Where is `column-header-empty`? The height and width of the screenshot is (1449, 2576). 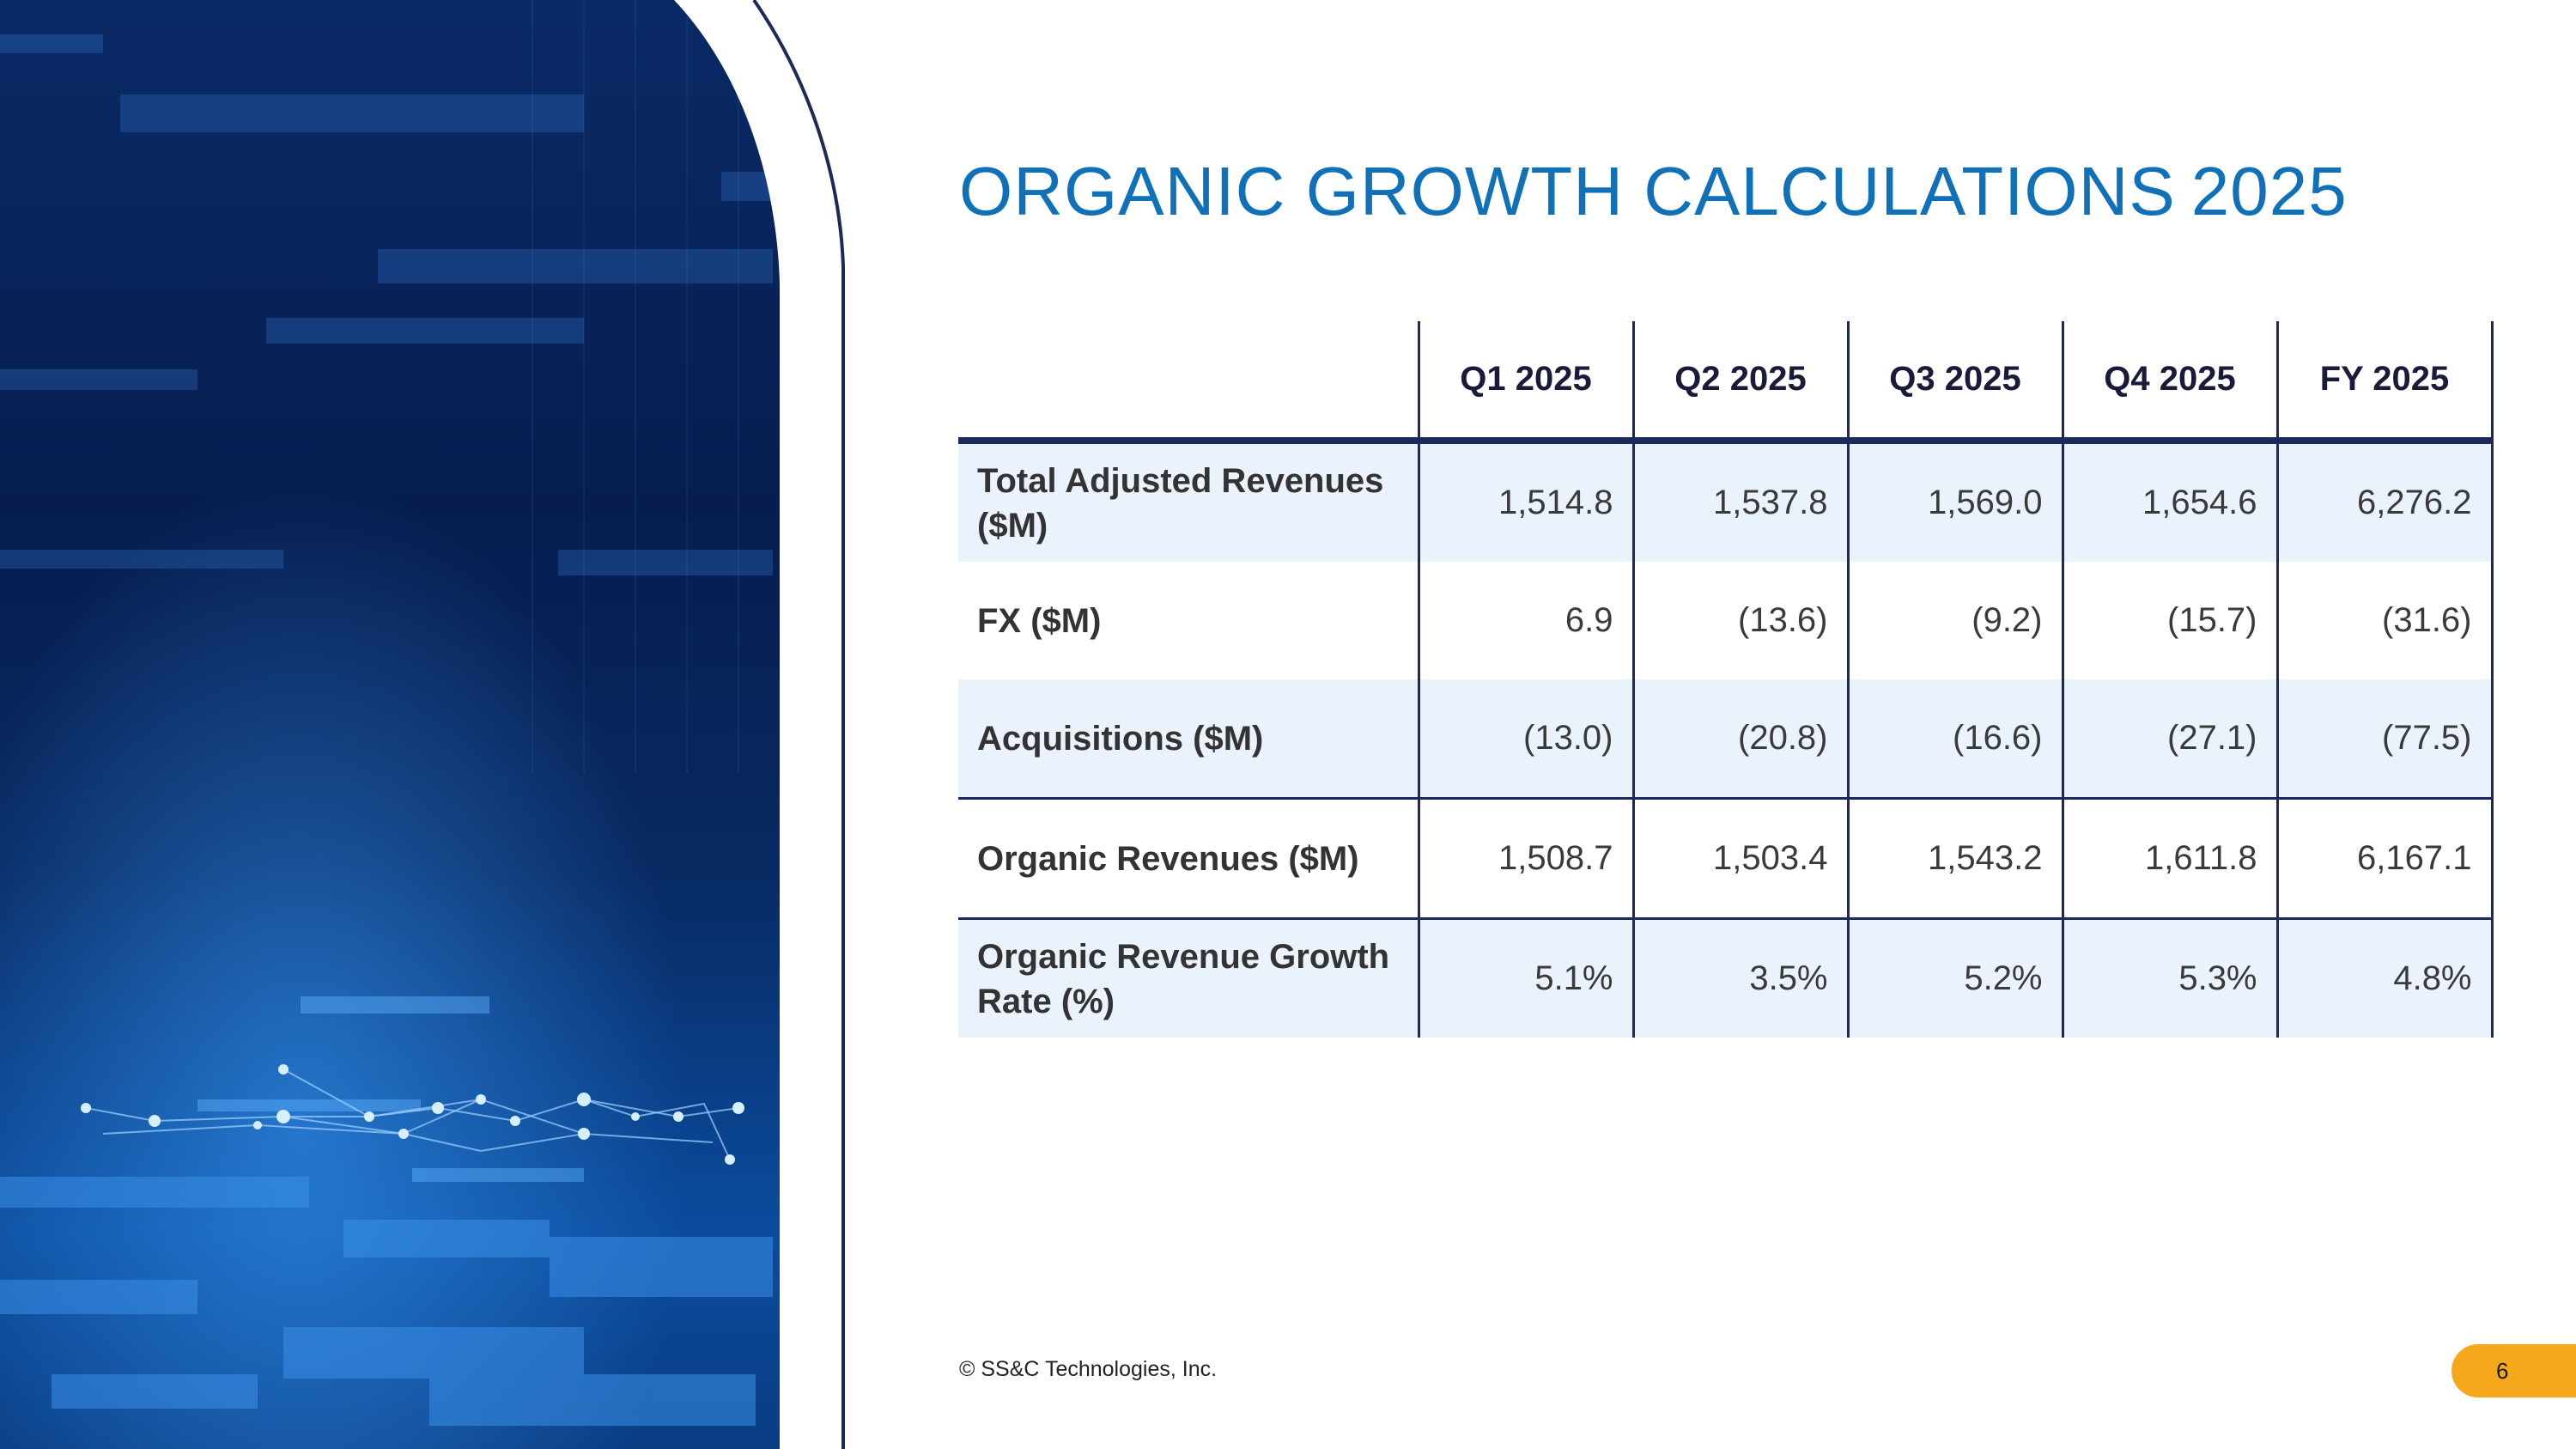
column-header-empty is located at coordinates (1188, 382).